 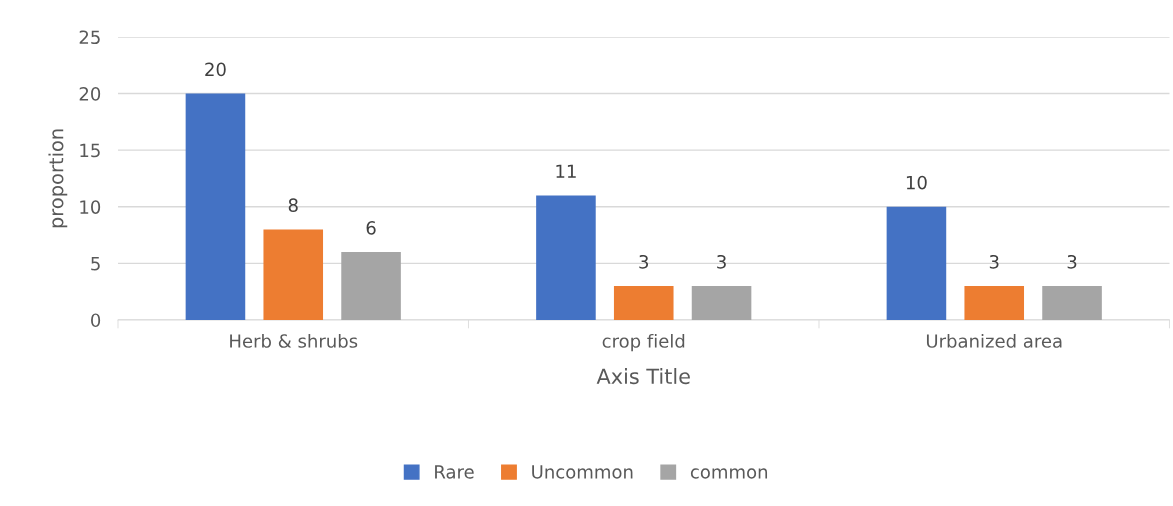 I want to click on data-label: 10, so click(x=916, y=182).